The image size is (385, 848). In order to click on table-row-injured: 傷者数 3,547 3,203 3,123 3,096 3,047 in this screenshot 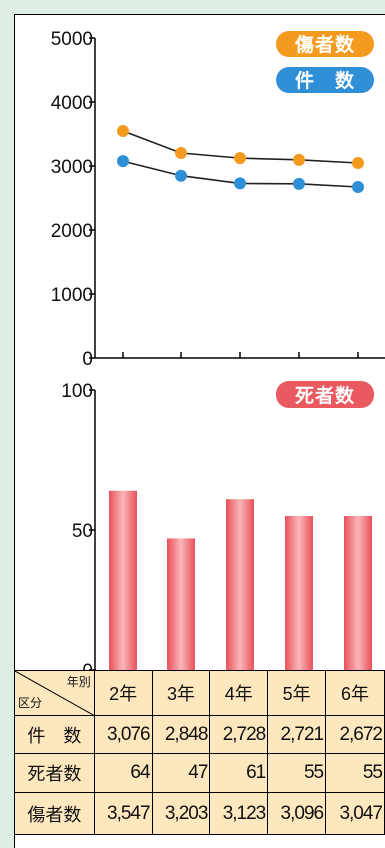, I will do `click(199, 813)`.